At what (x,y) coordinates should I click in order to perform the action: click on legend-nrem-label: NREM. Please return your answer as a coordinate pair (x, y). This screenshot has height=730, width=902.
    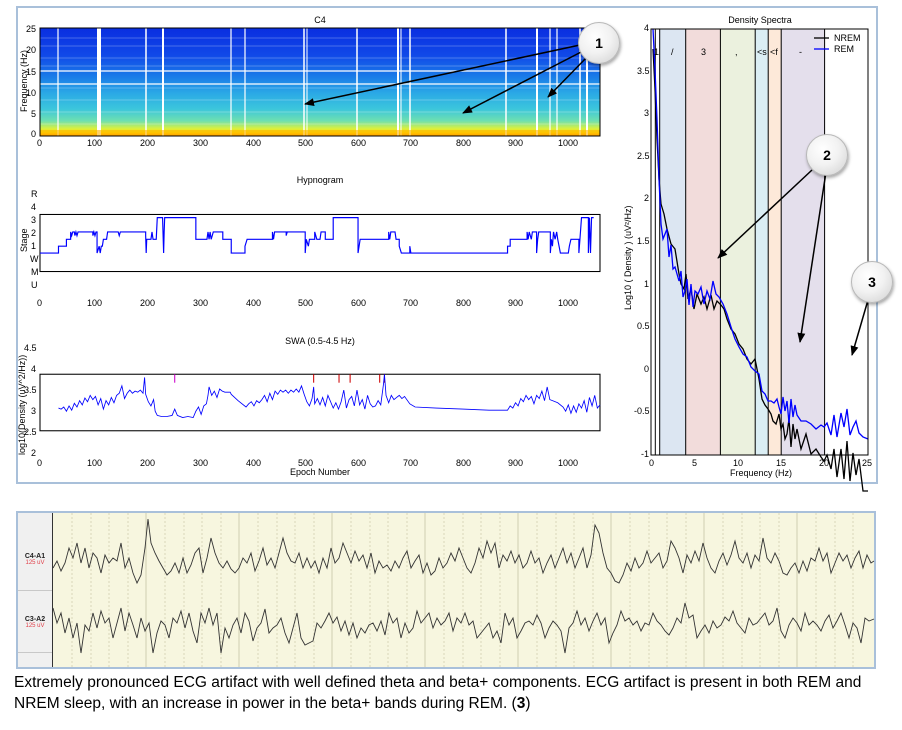
    Looking at the image, I should click on (847, 38).